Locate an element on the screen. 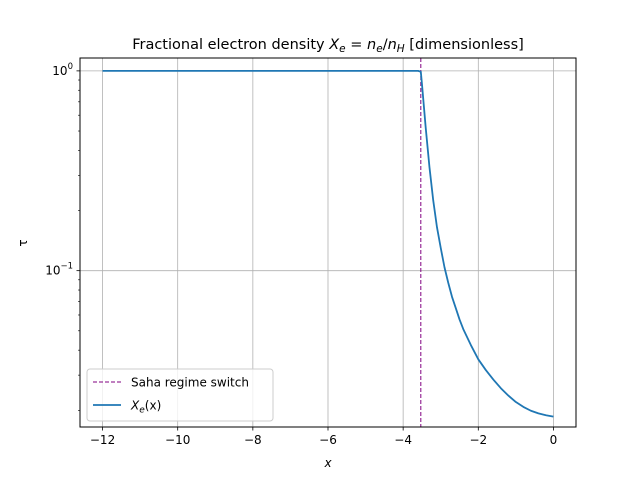 This screenshot has height=484, width=640. y-tick-label: 10⁰ is located at coordinates (62, 70).